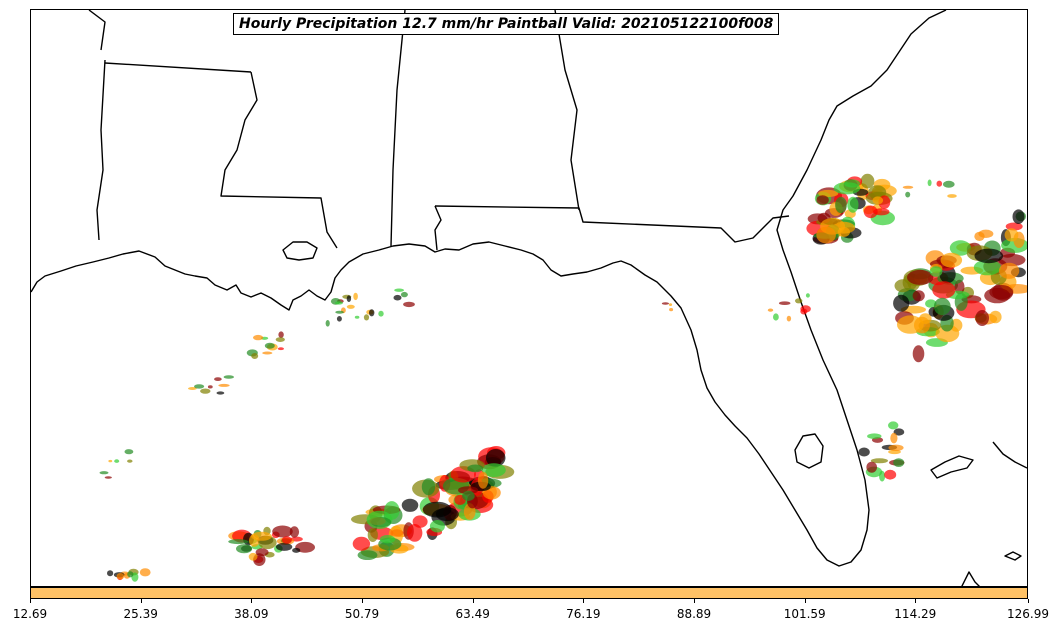  What do you see at coordinates (809, 451) in the screenshot?
I see `lake-okeechobee` at bounding box center [809, 451].